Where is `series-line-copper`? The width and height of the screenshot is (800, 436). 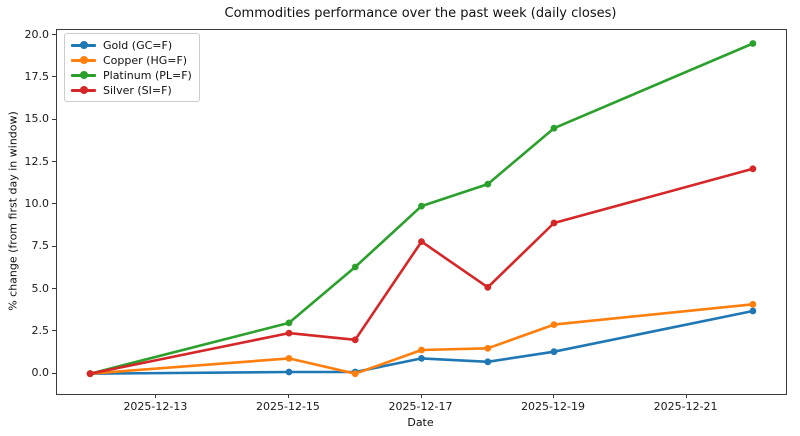 series-line-copper is located at coordinates (422, 339).